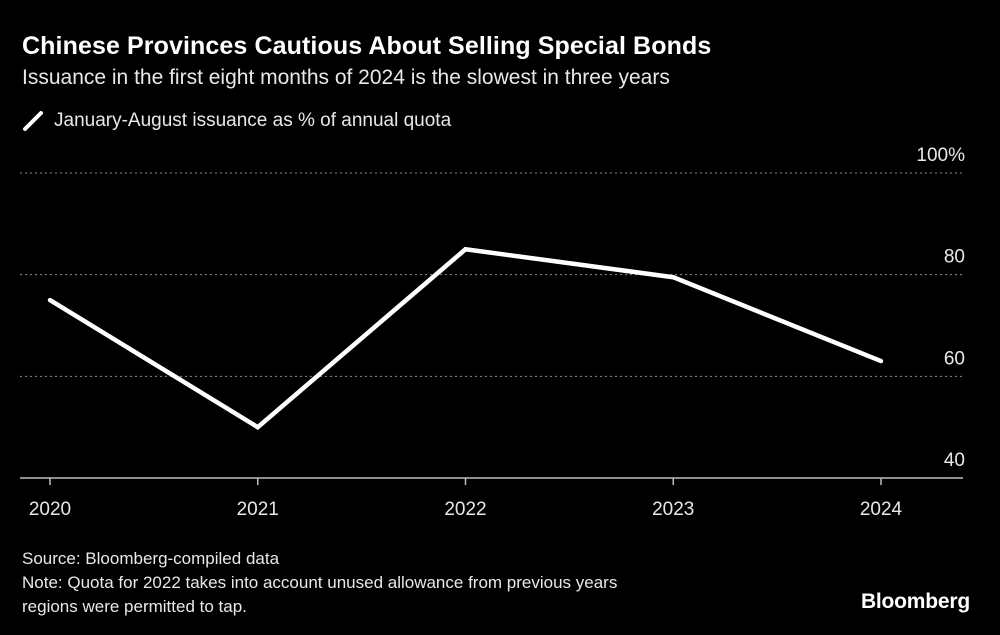 This screenshot has width=1000, height=635. I want to click on y-tick-label: 40, so click(954, 460).